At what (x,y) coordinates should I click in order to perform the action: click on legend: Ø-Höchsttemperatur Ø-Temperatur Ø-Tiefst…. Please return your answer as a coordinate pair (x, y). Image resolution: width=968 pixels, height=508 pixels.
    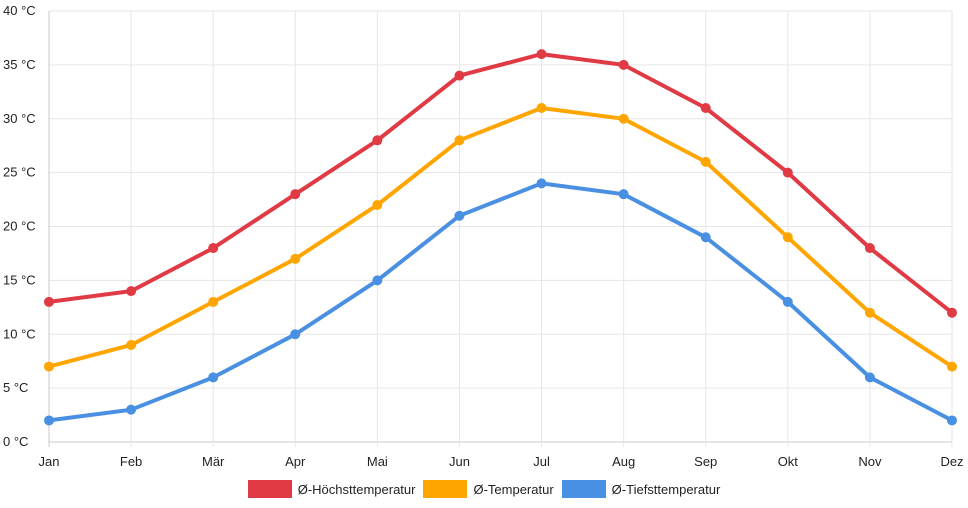
    Looking at the image, I should click on (484, 489).